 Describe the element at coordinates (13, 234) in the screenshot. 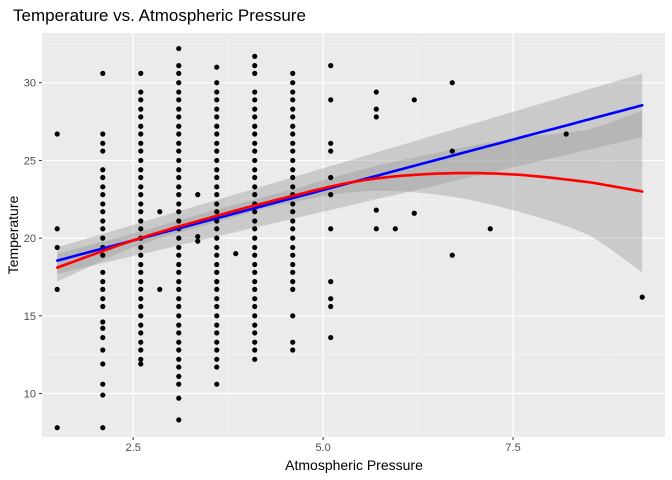

I see `y-axis-title: Temperature` at that location.